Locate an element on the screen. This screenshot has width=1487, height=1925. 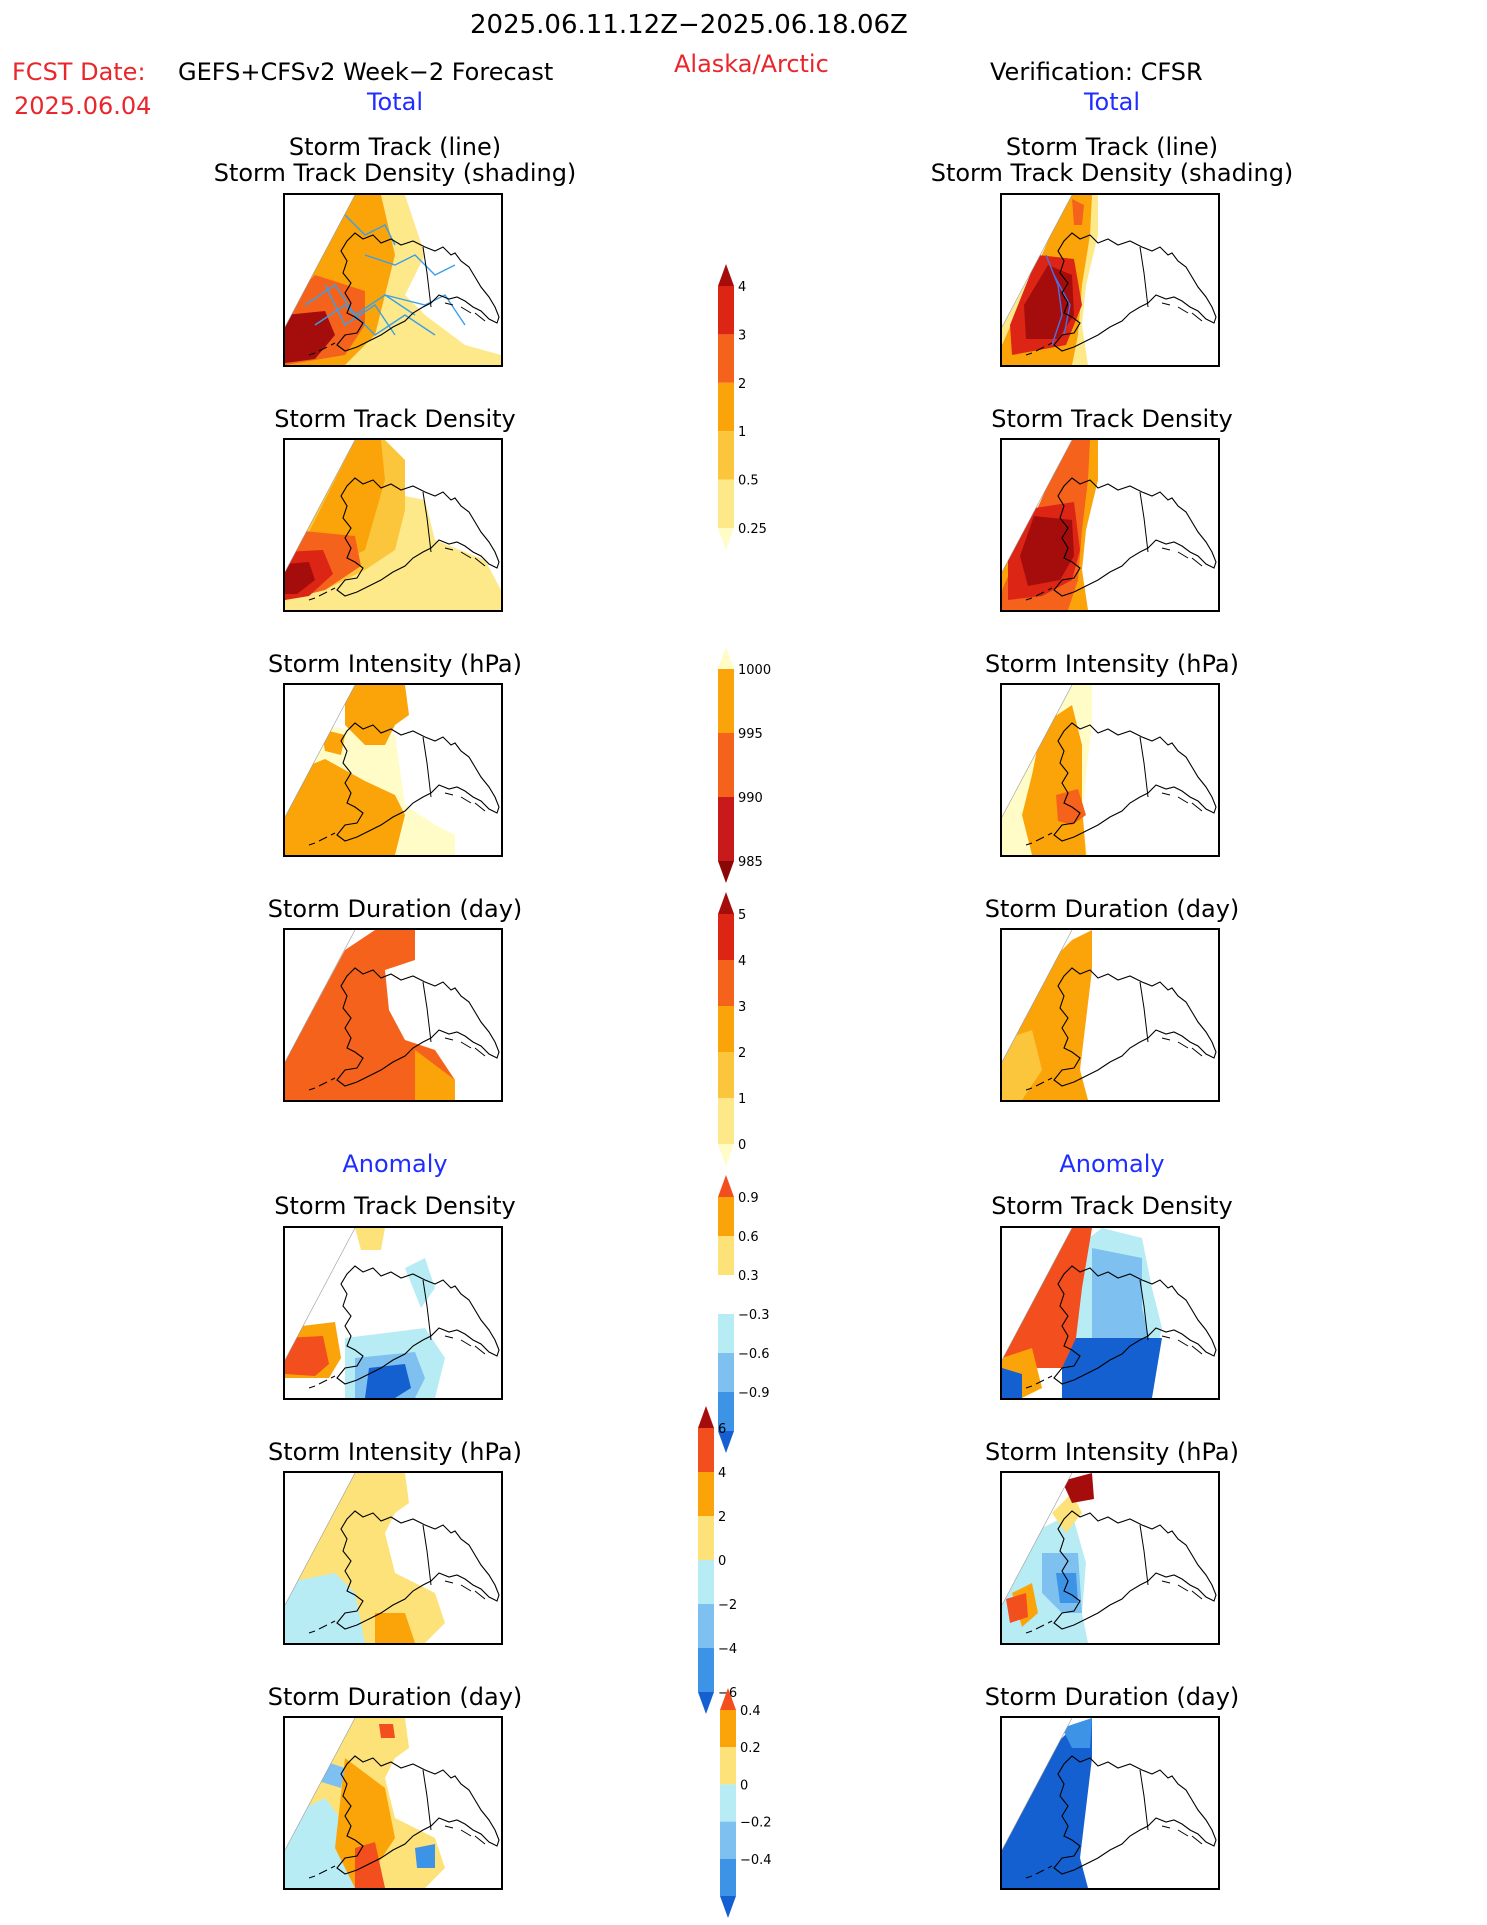
title-fc-anom-intensity: Storm Intensity (hPa) is located at coordinates (395, 1452).